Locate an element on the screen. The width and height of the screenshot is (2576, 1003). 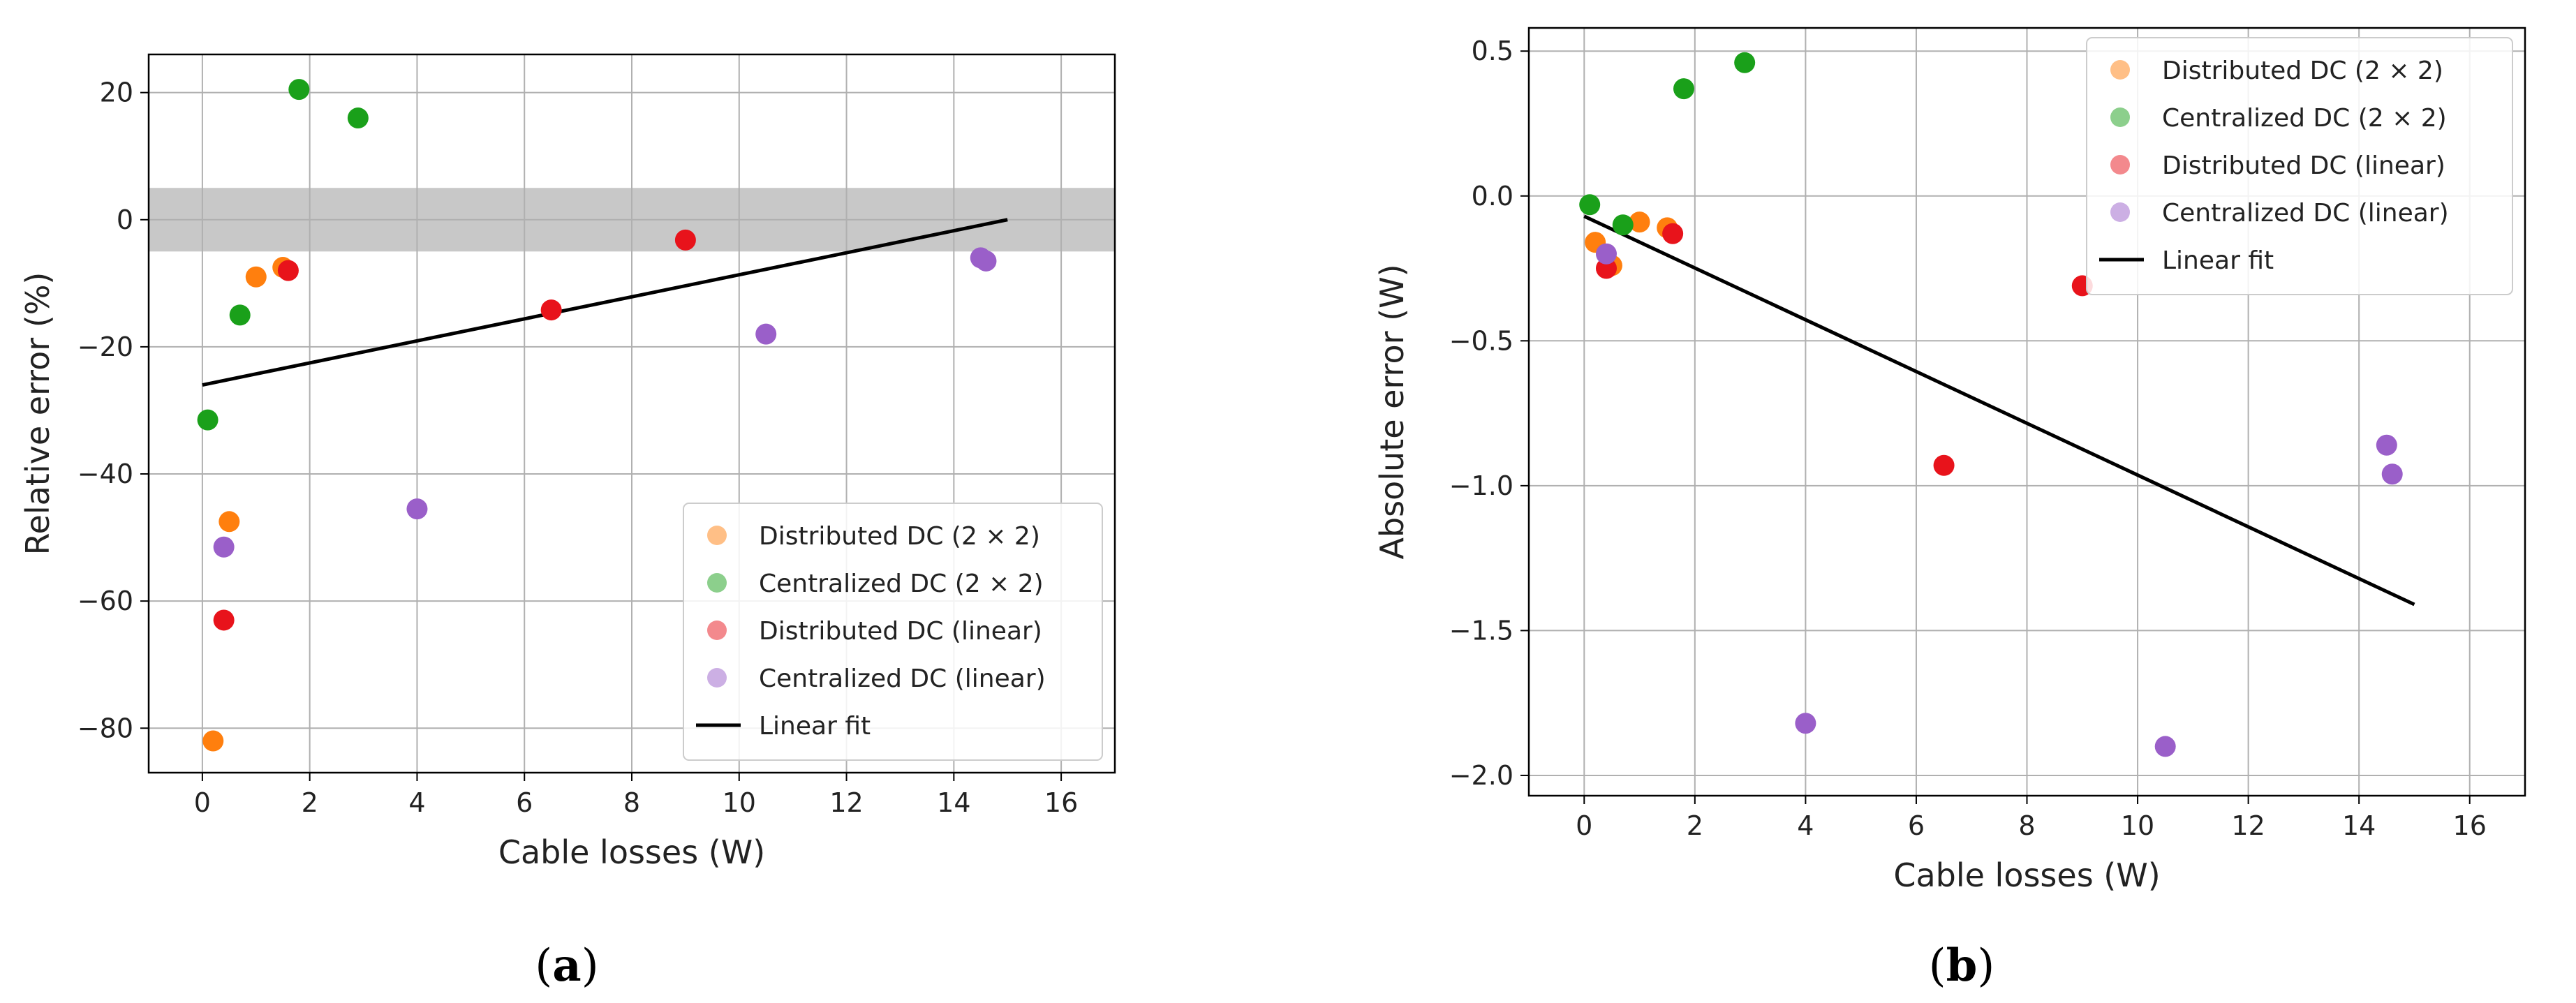
caption-letter: a is located at coordinates (566, 965).